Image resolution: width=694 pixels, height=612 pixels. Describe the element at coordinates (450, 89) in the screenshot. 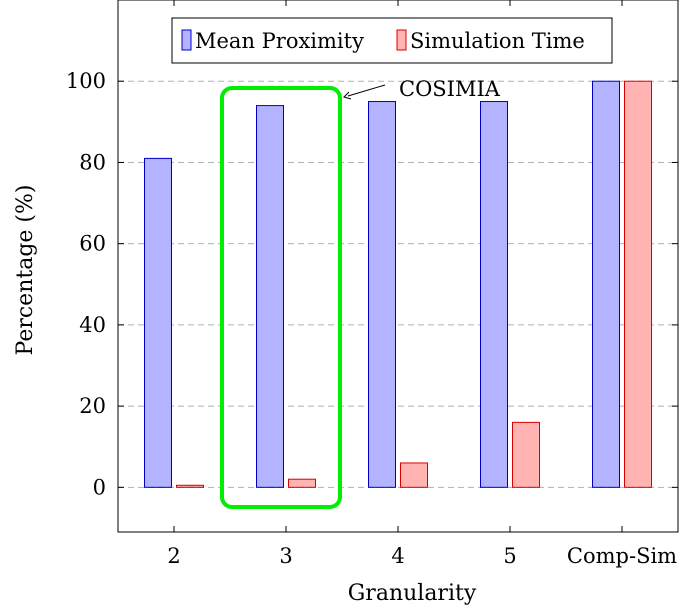

I see `cosimia-label: COSIMIA` at that location.